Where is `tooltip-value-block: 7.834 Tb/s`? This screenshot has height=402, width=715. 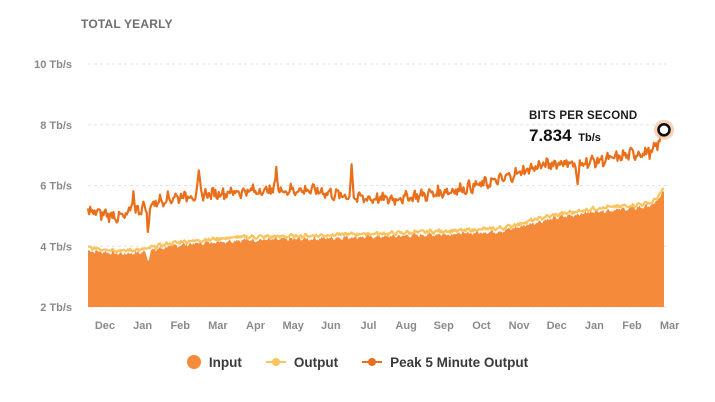 tooltip-value-block: 7.834 Tb/s is located at coordinates (565, 136).